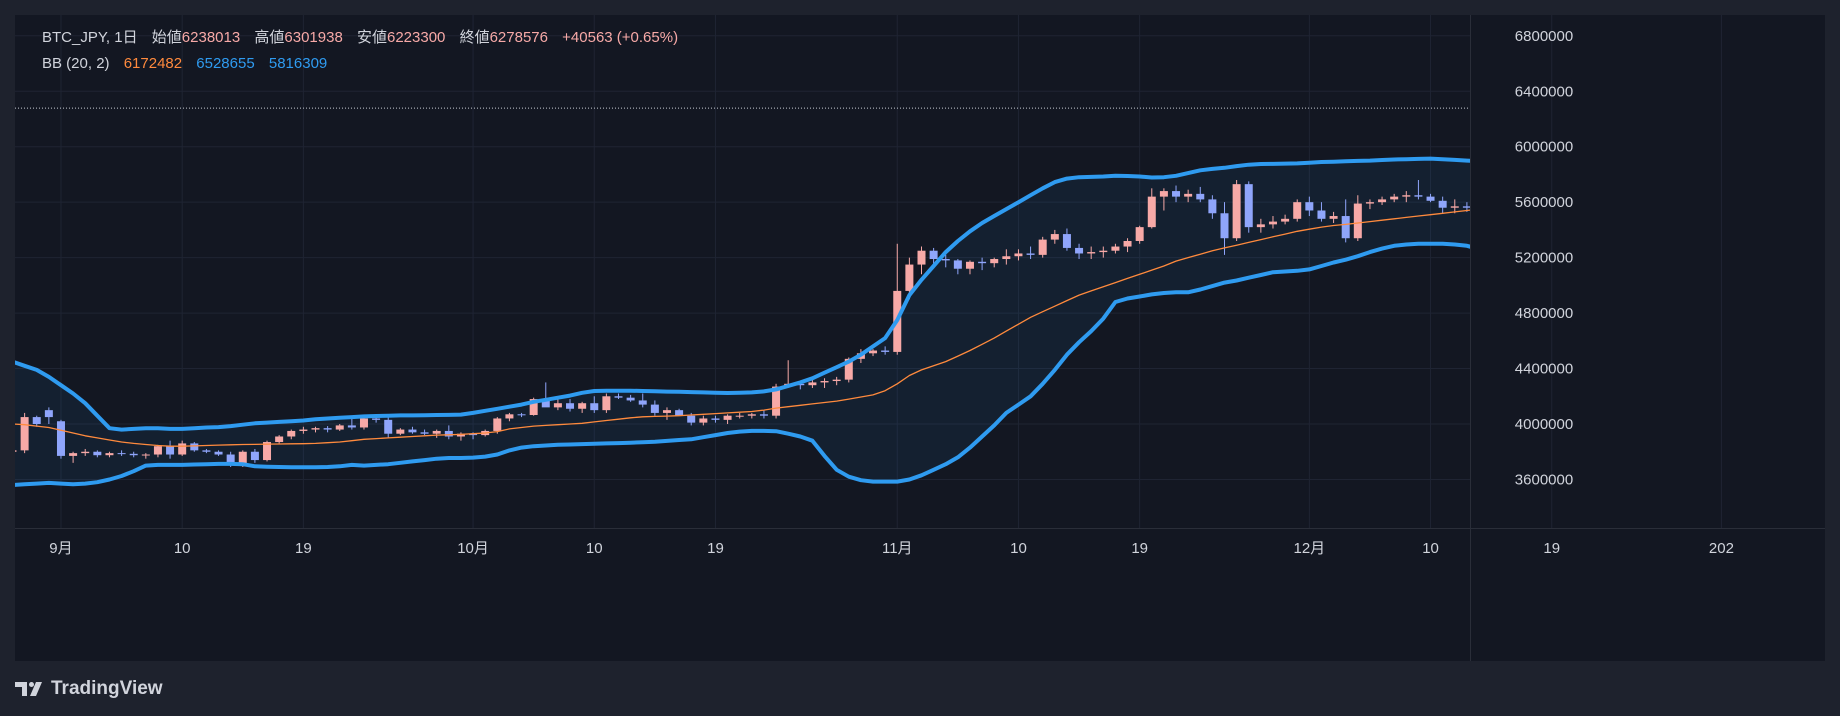 The width and height of the screenshot is (1840, 716). Describe the element at coordinates (594, 548) in the screenshot. I see `x-tick-label: 10` at that location.